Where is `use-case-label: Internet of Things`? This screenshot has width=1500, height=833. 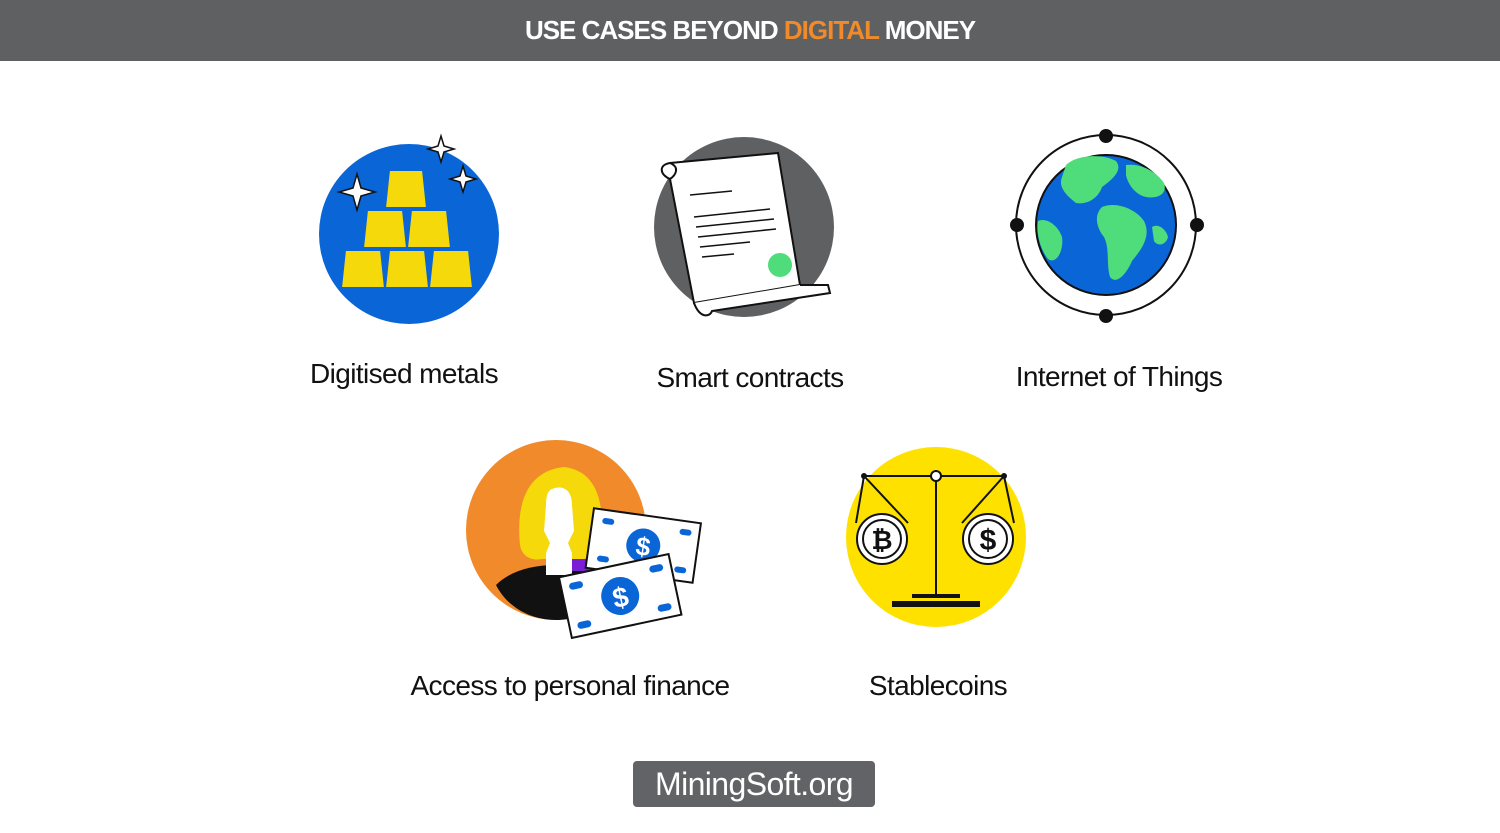 use-case-label: Internet of Things is located at coordinates (1119, 376).